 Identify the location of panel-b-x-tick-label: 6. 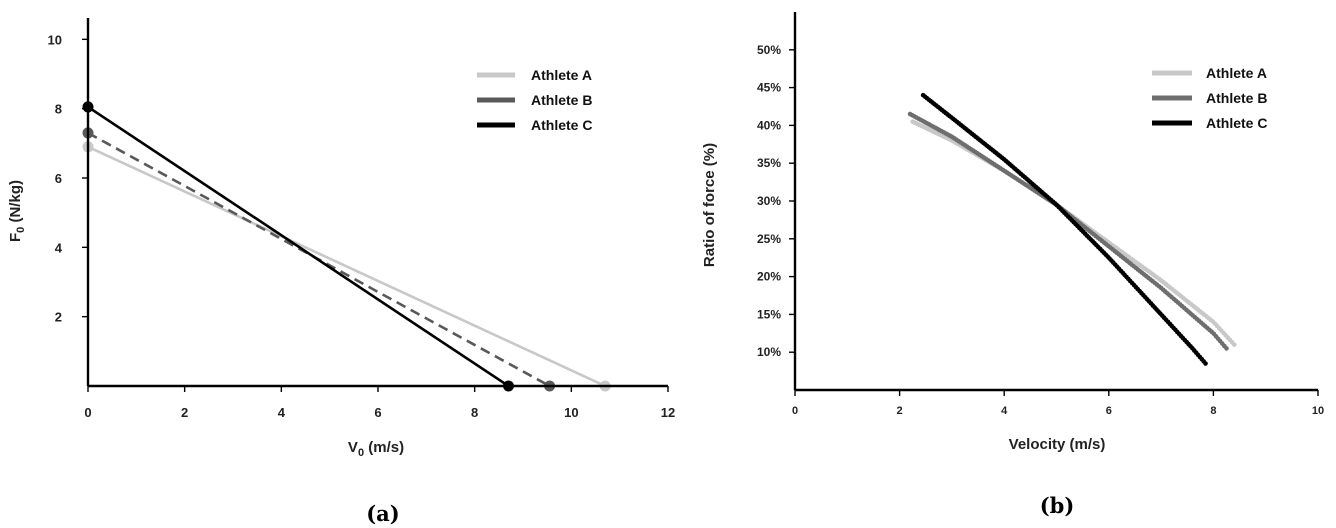
(1109, 411).